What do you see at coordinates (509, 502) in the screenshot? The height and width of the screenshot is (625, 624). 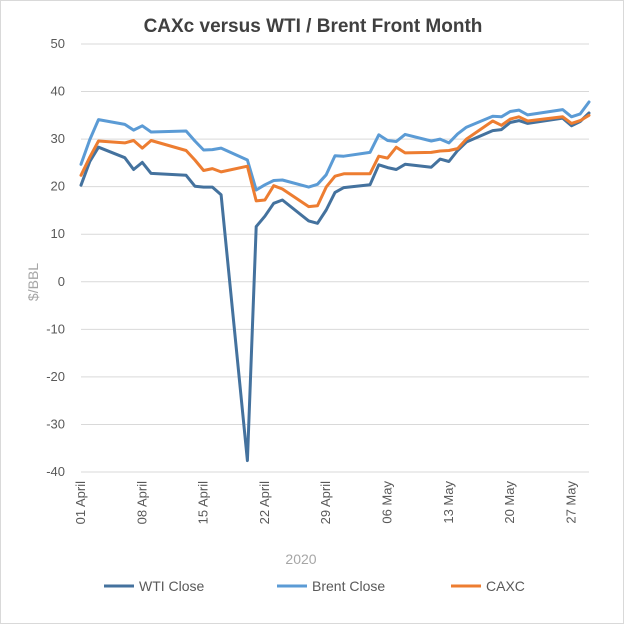 I see `x-tick-label: 20 May` at bounding box center [509, 502].